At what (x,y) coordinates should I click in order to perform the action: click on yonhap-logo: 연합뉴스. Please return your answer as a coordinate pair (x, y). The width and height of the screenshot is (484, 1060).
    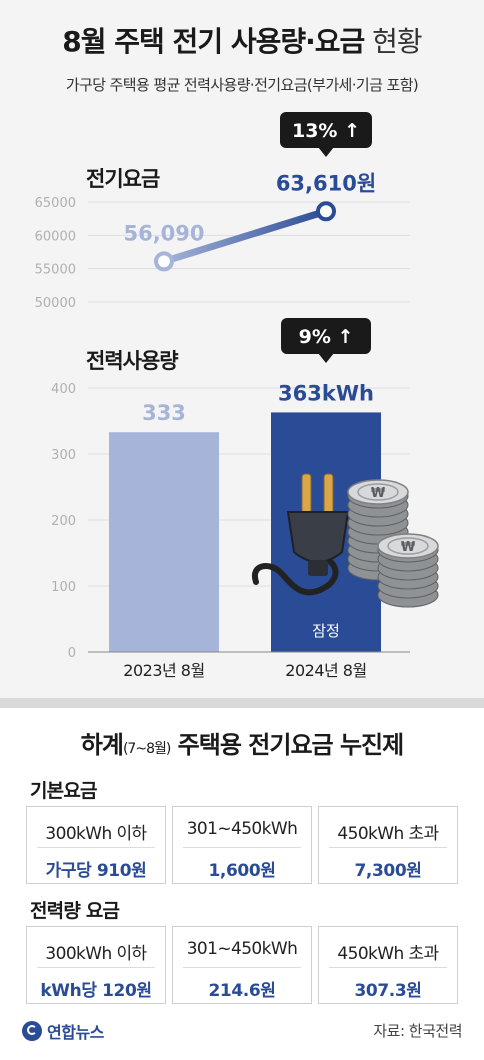
    Looking at the image, I should click on (63, 1031).